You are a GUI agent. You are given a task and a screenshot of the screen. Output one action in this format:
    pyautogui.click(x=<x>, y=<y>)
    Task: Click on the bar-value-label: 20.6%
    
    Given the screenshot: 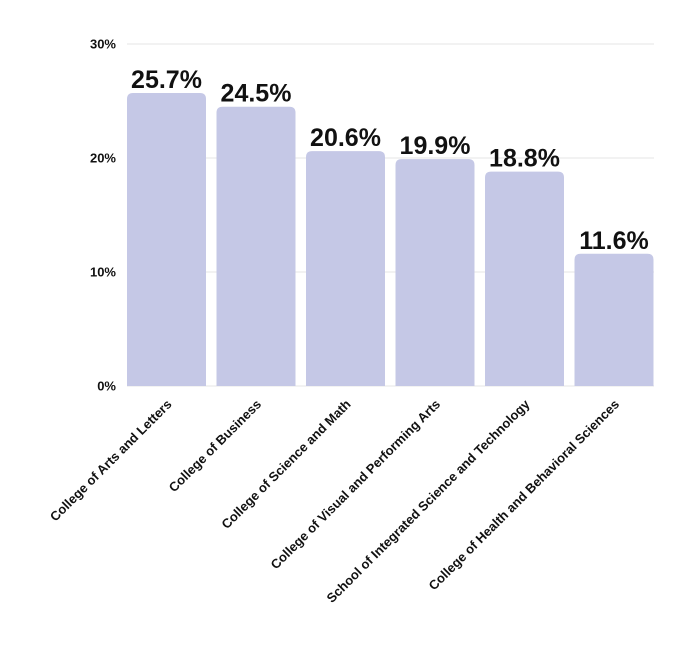 What is the action you would take?
    pyautogui.click(x=345, y=138)
    